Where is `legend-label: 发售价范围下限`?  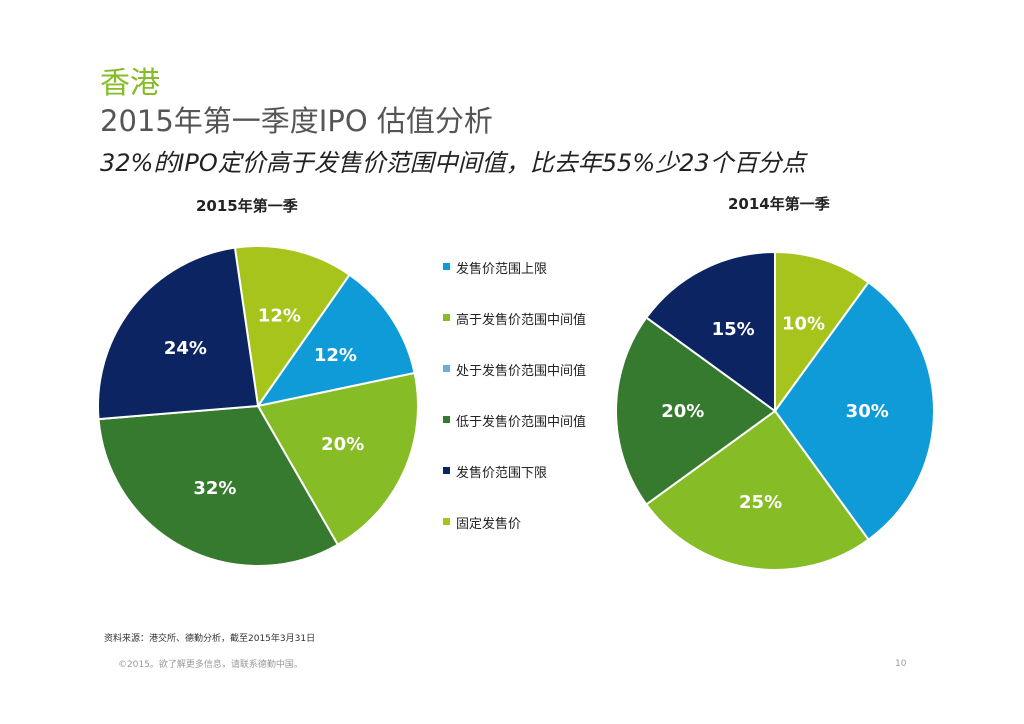 legend-label: 发售价范围下限 is located at coordinates (502, 473).